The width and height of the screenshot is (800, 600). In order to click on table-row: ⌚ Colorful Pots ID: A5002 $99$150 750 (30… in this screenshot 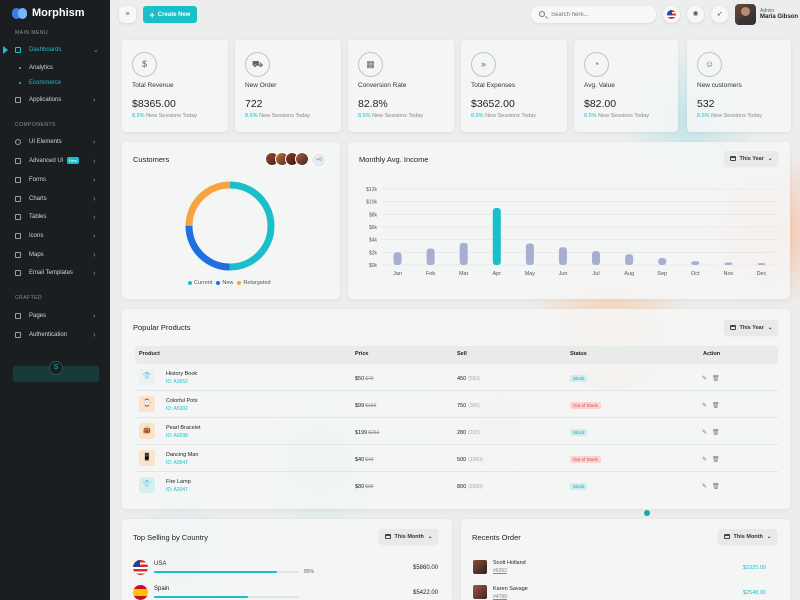, I will do `click(456, 404)`.